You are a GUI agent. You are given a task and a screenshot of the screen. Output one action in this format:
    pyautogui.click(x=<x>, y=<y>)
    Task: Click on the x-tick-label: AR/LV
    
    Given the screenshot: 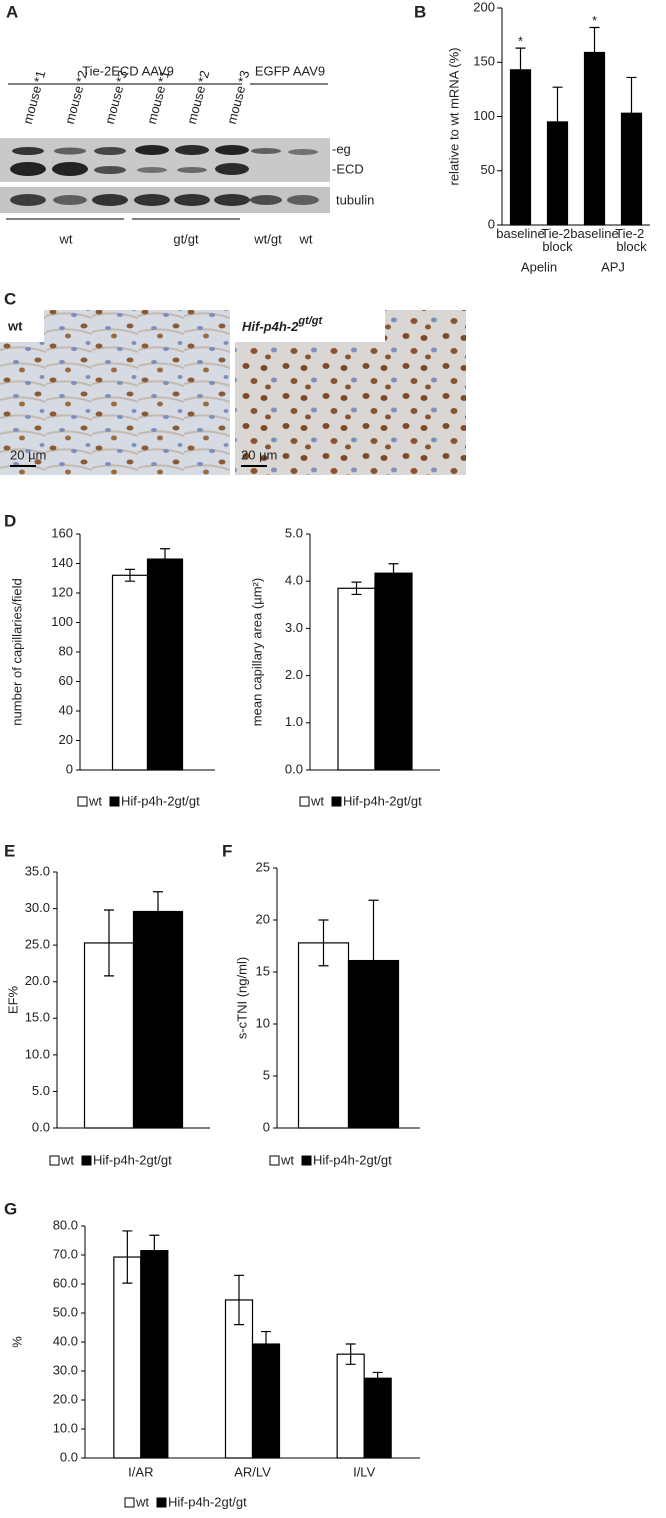 What is the action you would take?
    pyautogui.click(x=252, y=1471)
    